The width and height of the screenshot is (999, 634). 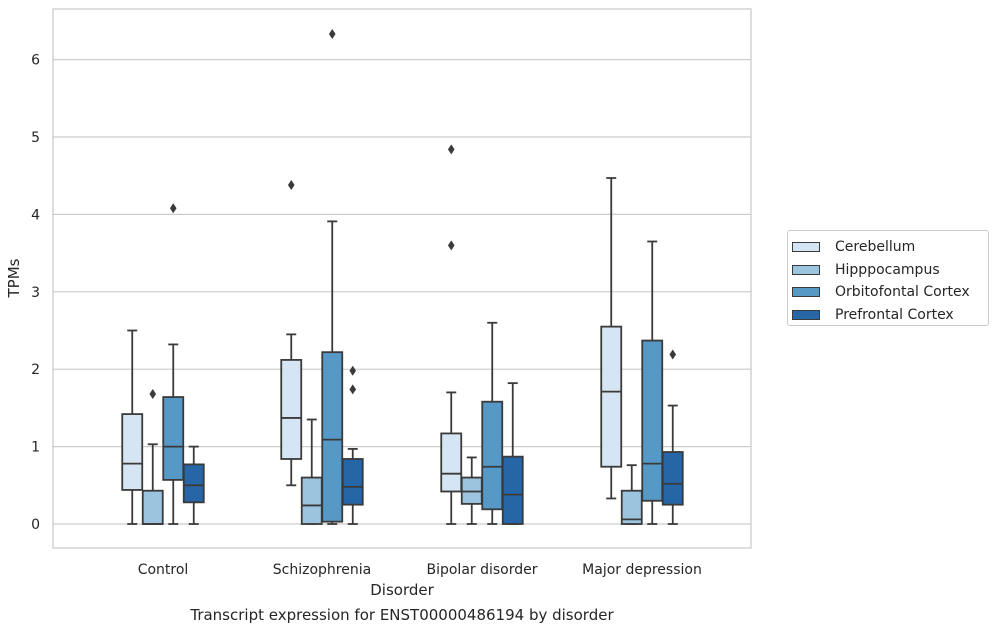 I want to click on legend-label: Prefrontal Cortex, so click(x=894, y=314).